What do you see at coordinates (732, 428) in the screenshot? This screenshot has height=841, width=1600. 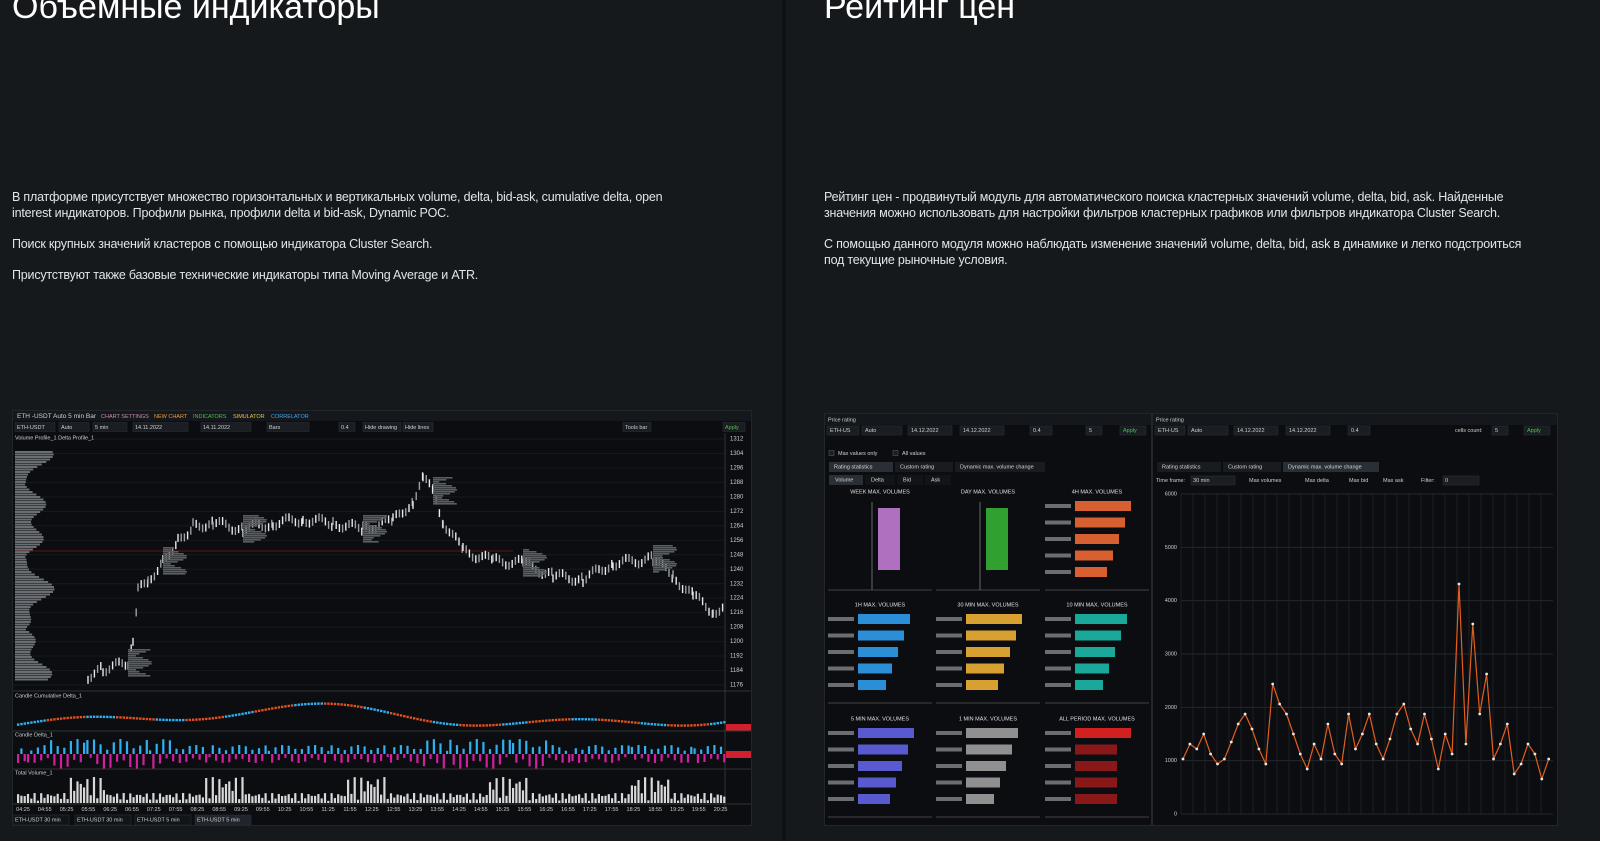 I see `label: Apply` at bounding box center [732, 428].